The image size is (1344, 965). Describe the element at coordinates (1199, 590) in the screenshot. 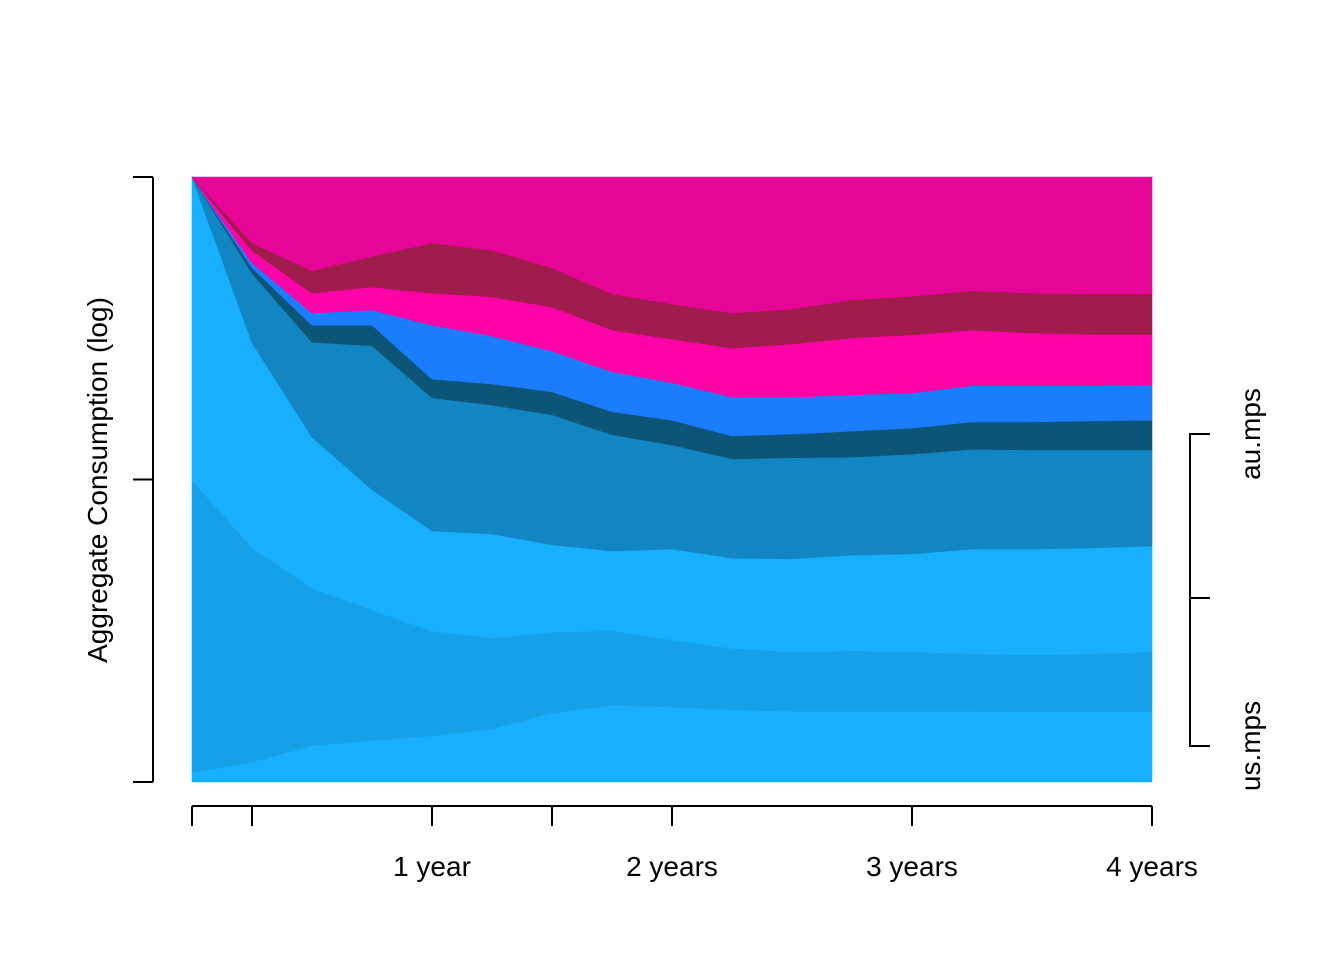

I see `right-axis` at that location.